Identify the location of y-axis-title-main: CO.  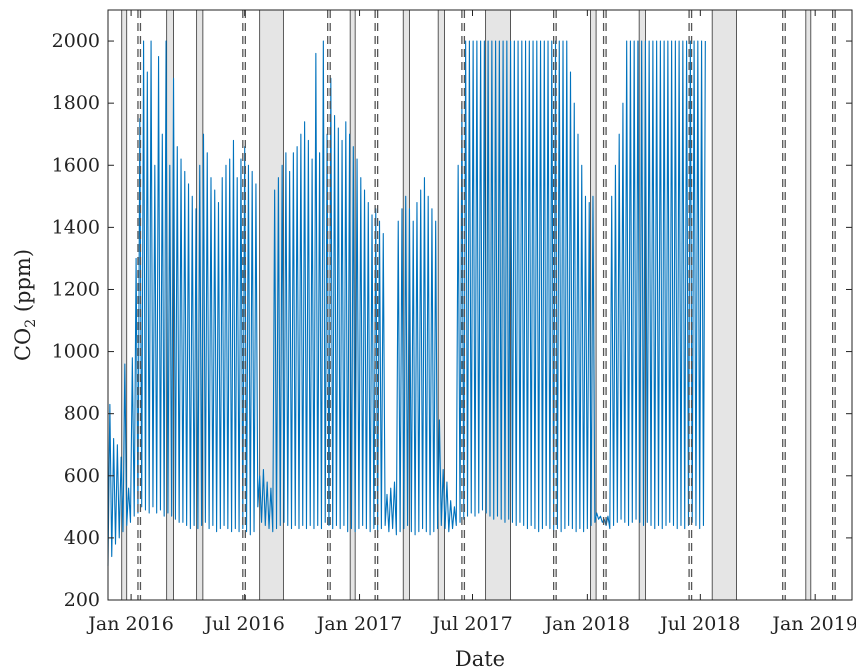
(23, 344).